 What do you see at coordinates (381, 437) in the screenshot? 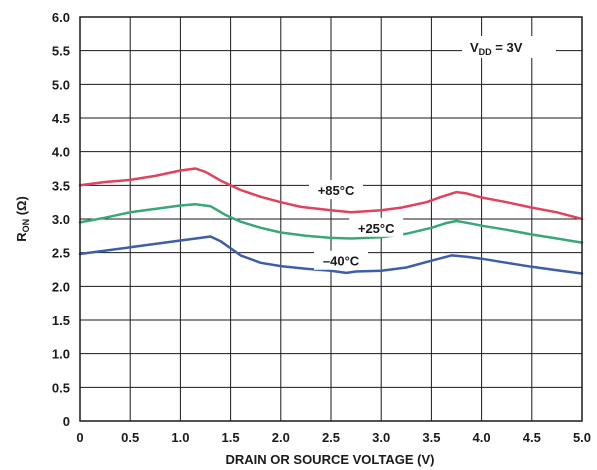
I see `x-tick-label: 3.0` at bounding box center [381, 437].